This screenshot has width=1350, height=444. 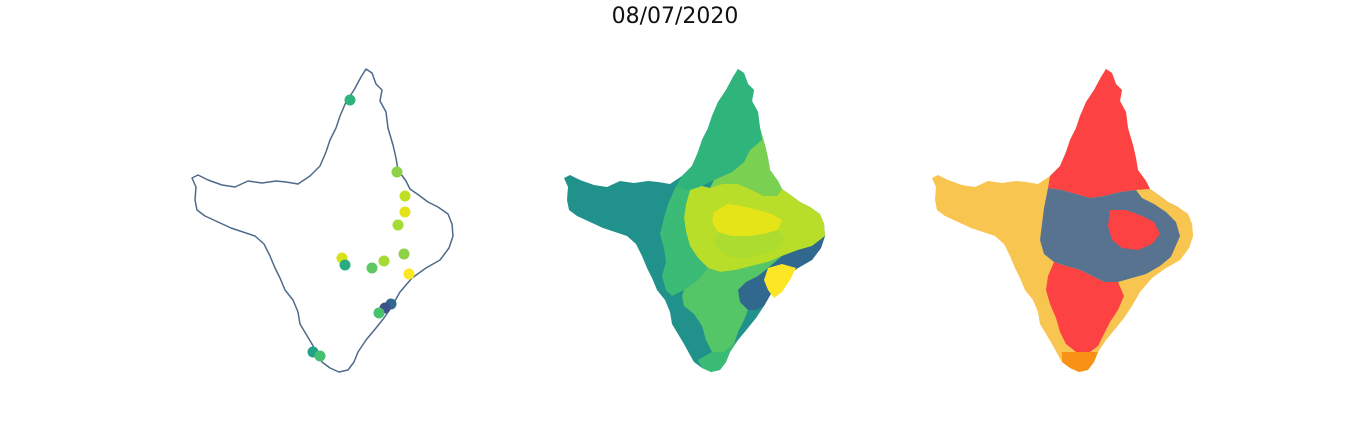 What do you see at coordinates (1134, 230) in the screenshot?
I see `class-region-central-red` at bounding box center [1134, 230].